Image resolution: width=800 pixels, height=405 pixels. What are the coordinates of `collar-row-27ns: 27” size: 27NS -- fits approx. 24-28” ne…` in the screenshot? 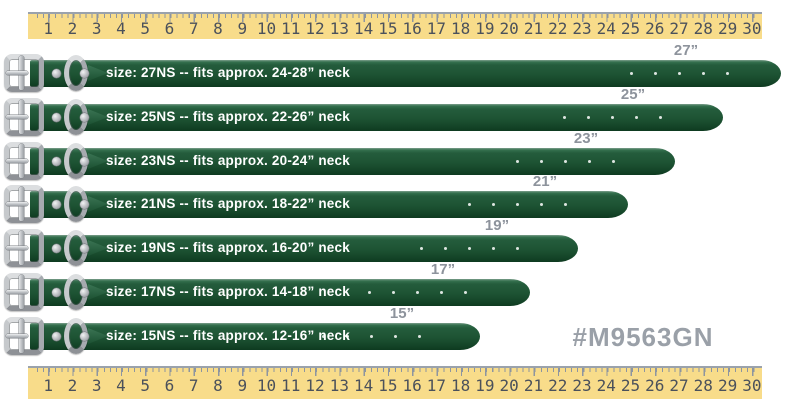 It's located at (400, 71).